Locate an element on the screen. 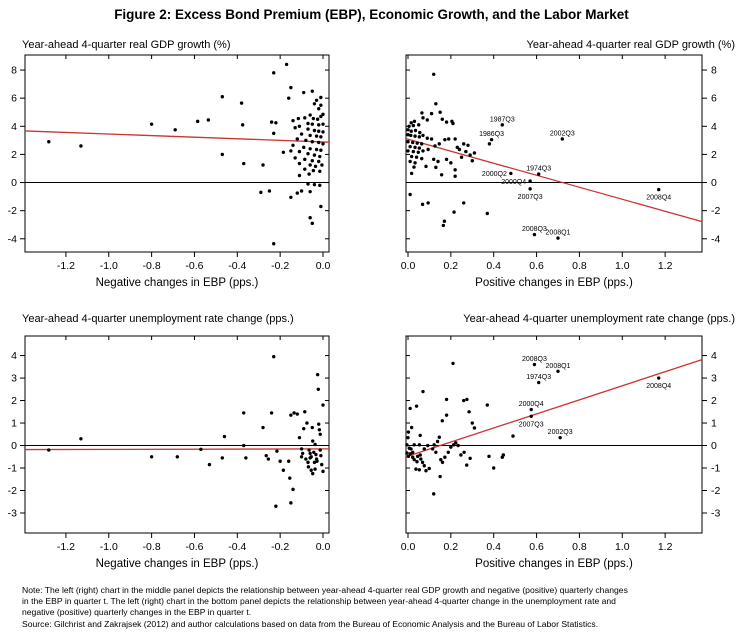  y-tick-label: 1 is located at coordinates (714, 424).